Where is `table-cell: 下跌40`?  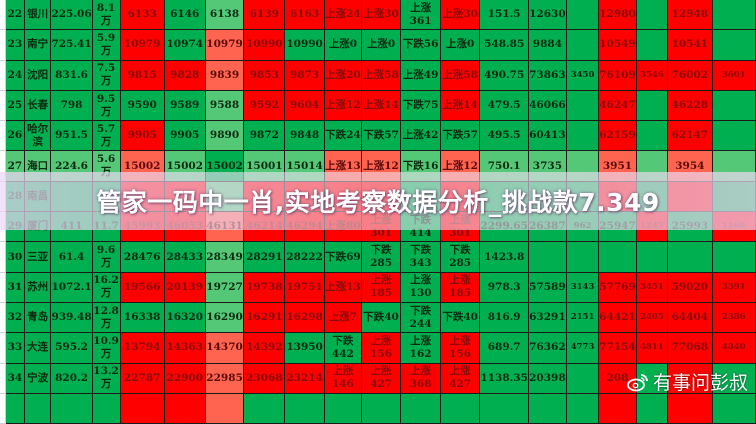 table-cell: 下跌40 is located at coordinates (460, 317).